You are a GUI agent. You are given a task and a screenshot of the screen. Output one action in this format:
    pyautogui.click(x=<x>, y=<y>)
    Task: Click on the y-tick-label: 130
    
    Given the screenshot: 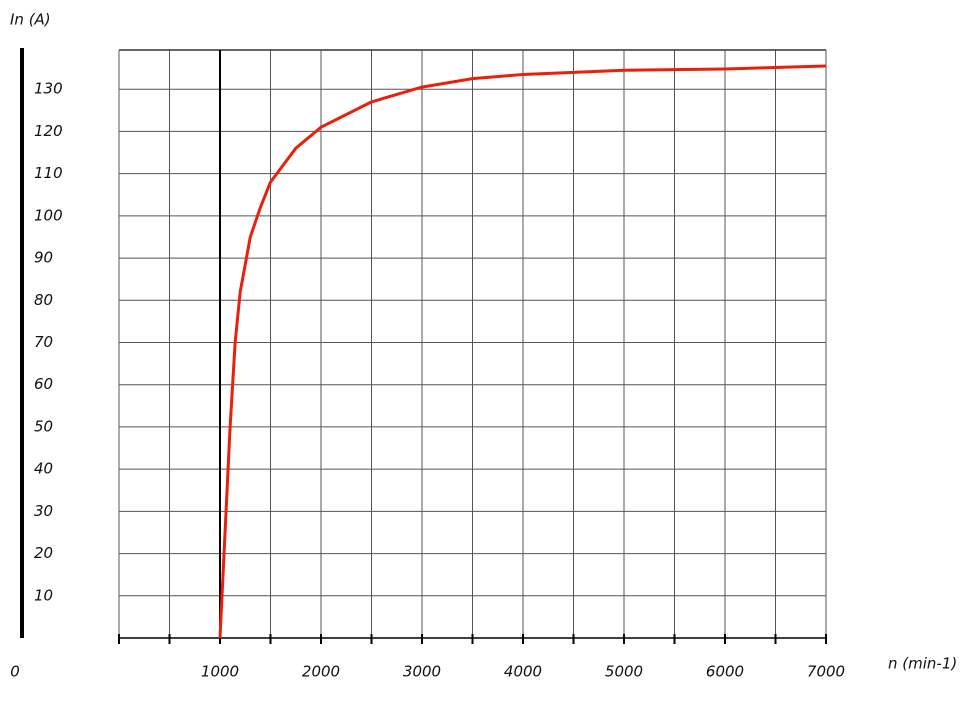 What is the action you would take?
    pyautogui.click(x=48, y=89)
    